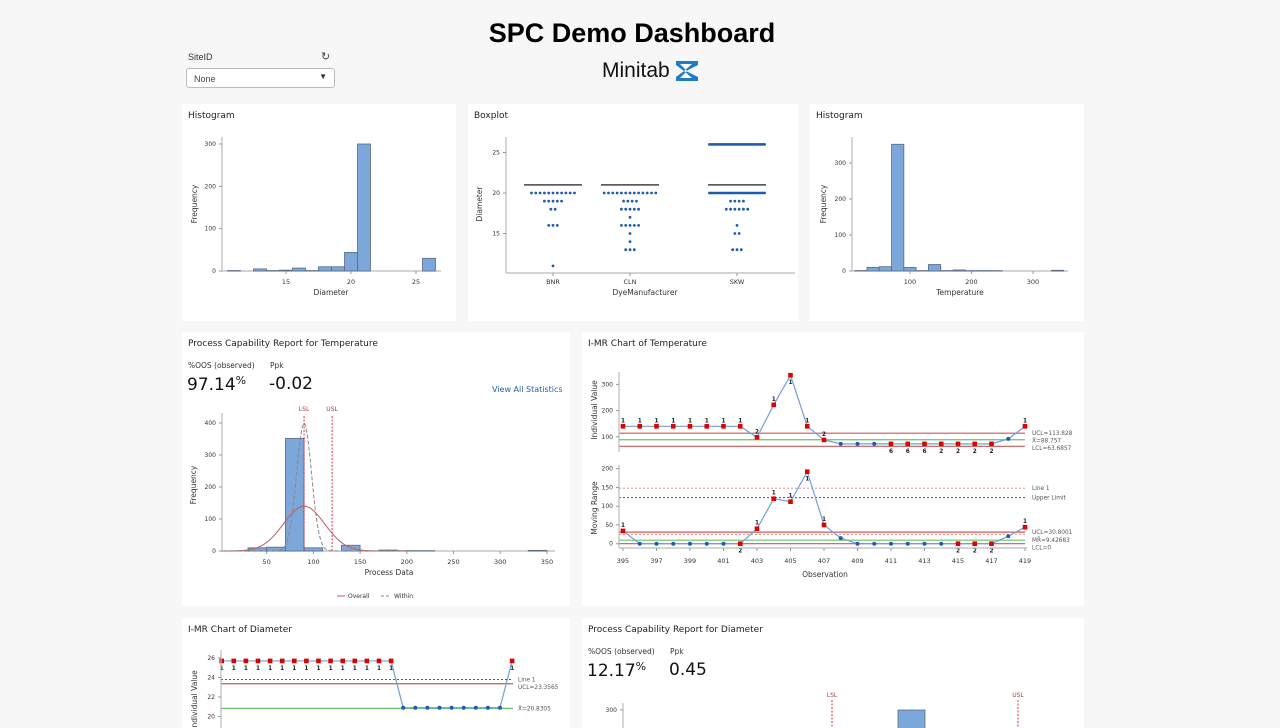  Describe the element at coordinates (825, 574) in the screenshot. I see `x-axis-label: Observation` at that location.